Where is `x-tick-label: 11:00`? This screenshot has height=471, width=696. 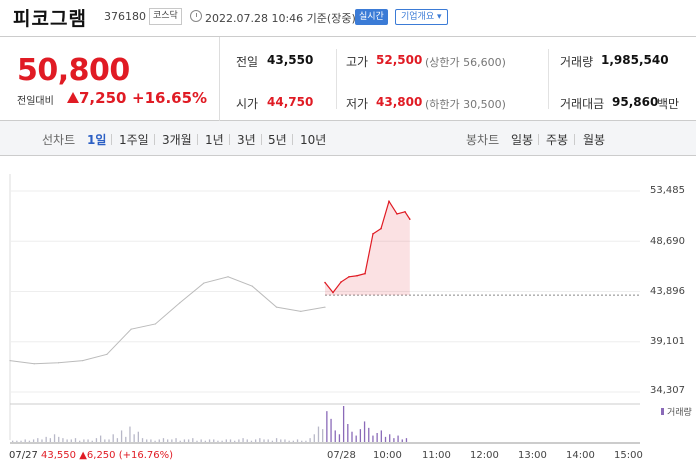 x-tick-label: 11:00 is located at coordinates (436, 455).